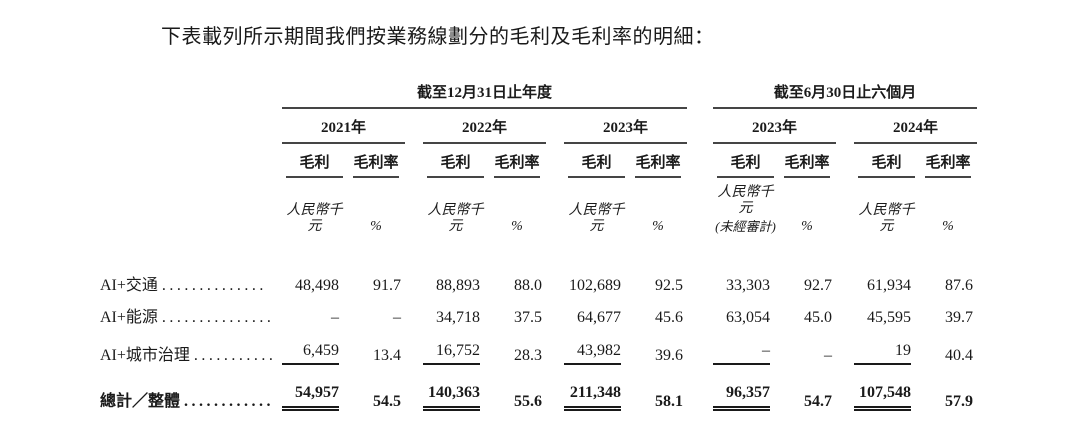  Describe the element at coordinates (959, 355) in the screenshot. I see `value-cell: 40.4` at that location.